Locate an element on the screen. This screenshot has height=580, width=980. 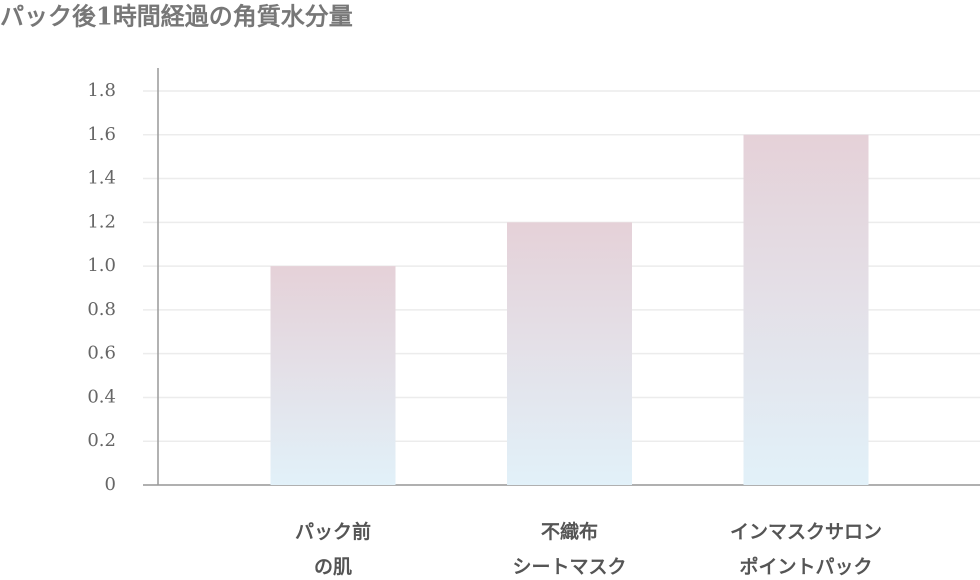
y-tick-label: 1.2 is located at coordinates (101, 221).